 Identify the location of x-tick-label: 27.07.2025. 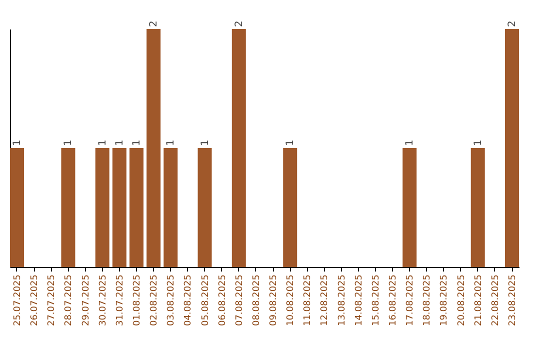
(52, 300).